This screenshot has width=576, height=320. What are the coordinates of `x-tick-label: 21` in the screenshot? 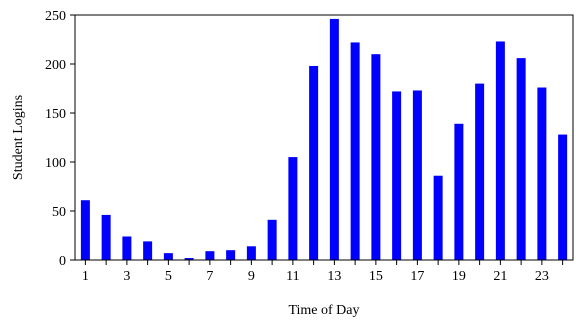 It's located at (500, 276).